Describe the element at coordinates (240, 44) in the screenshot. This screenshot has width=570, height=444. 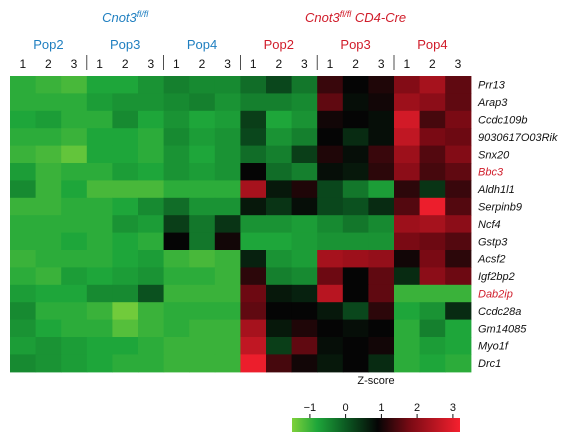
I see `population-headers: Pop2 Pop3 Pop4 Pop2 Pop3 Pop4` at that location.